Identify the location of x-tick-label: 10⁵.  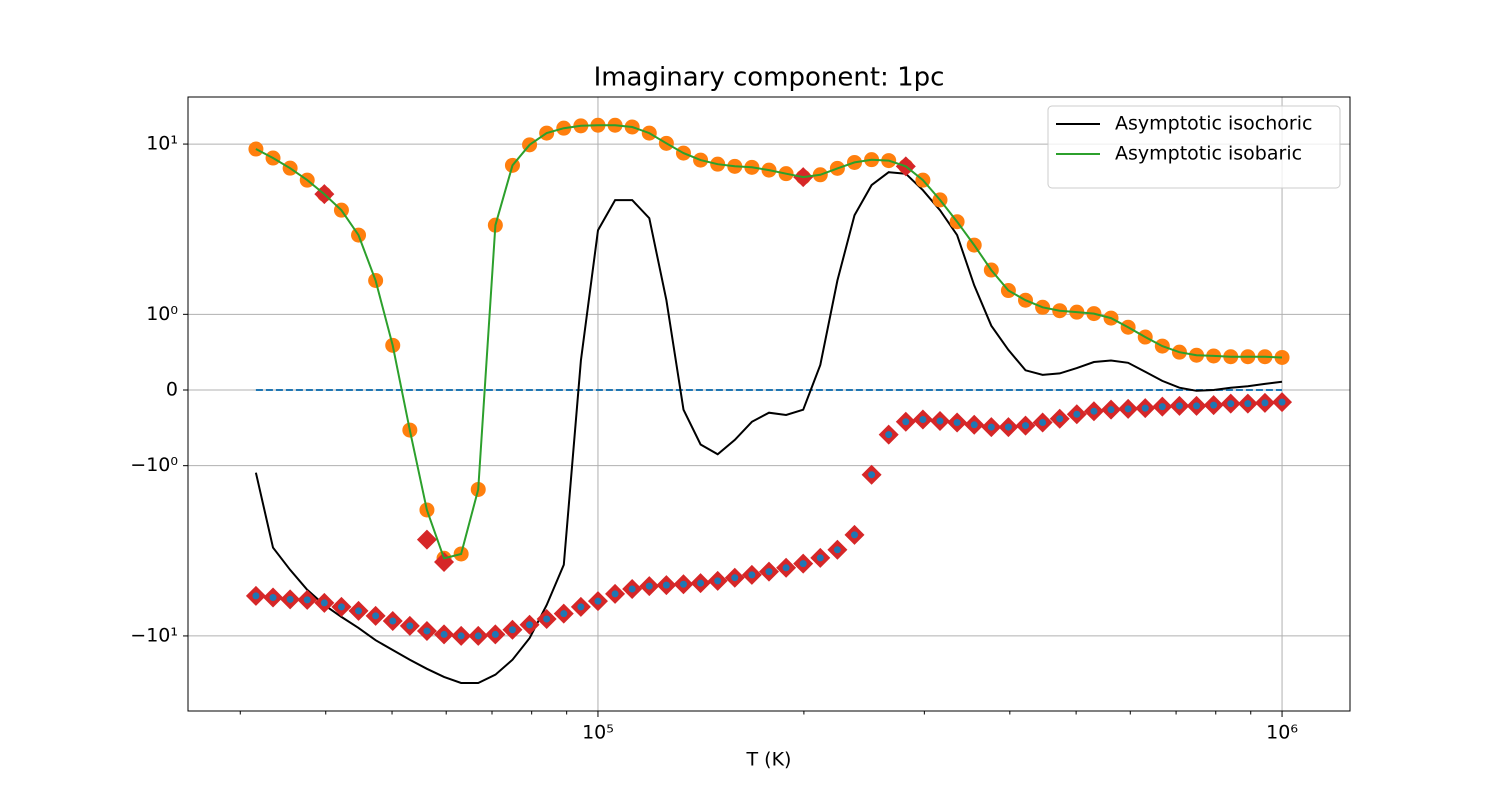
(598, 733).